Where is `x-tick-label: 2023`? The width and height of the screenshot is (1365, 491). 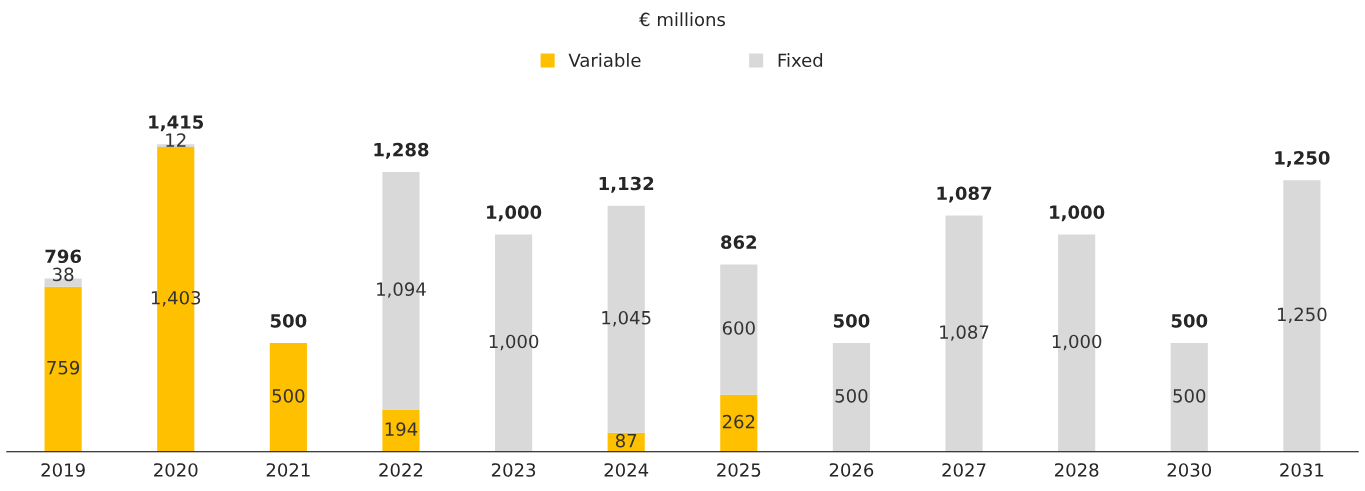
x-tick-label: 2023 is located at coordinates (513, 470).